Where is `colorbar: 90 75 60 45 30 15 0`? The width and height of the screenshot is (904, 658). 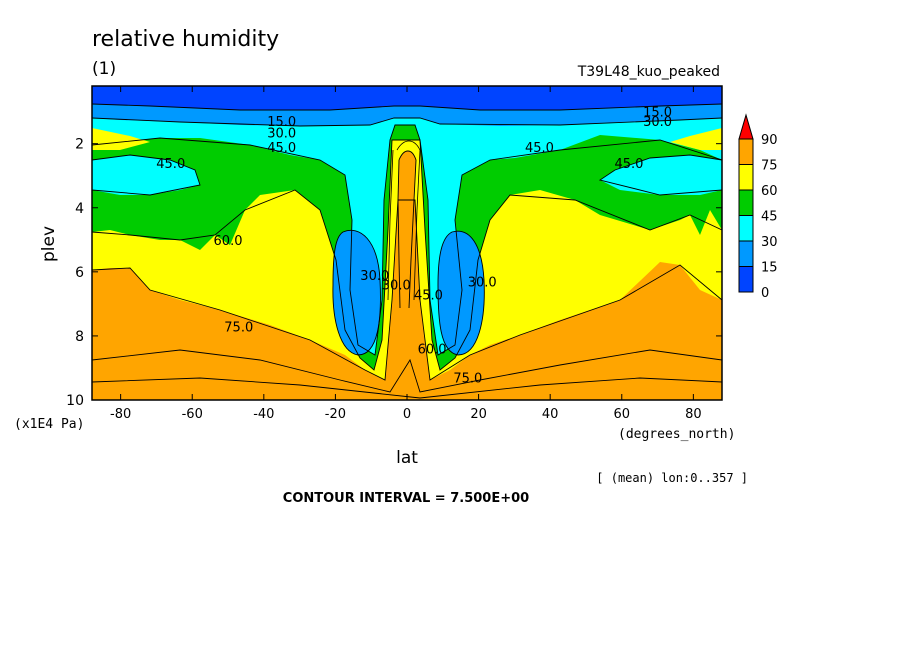
colorbar: 90 75 60 45 30 15 0 is located at coordinates (758, 207).